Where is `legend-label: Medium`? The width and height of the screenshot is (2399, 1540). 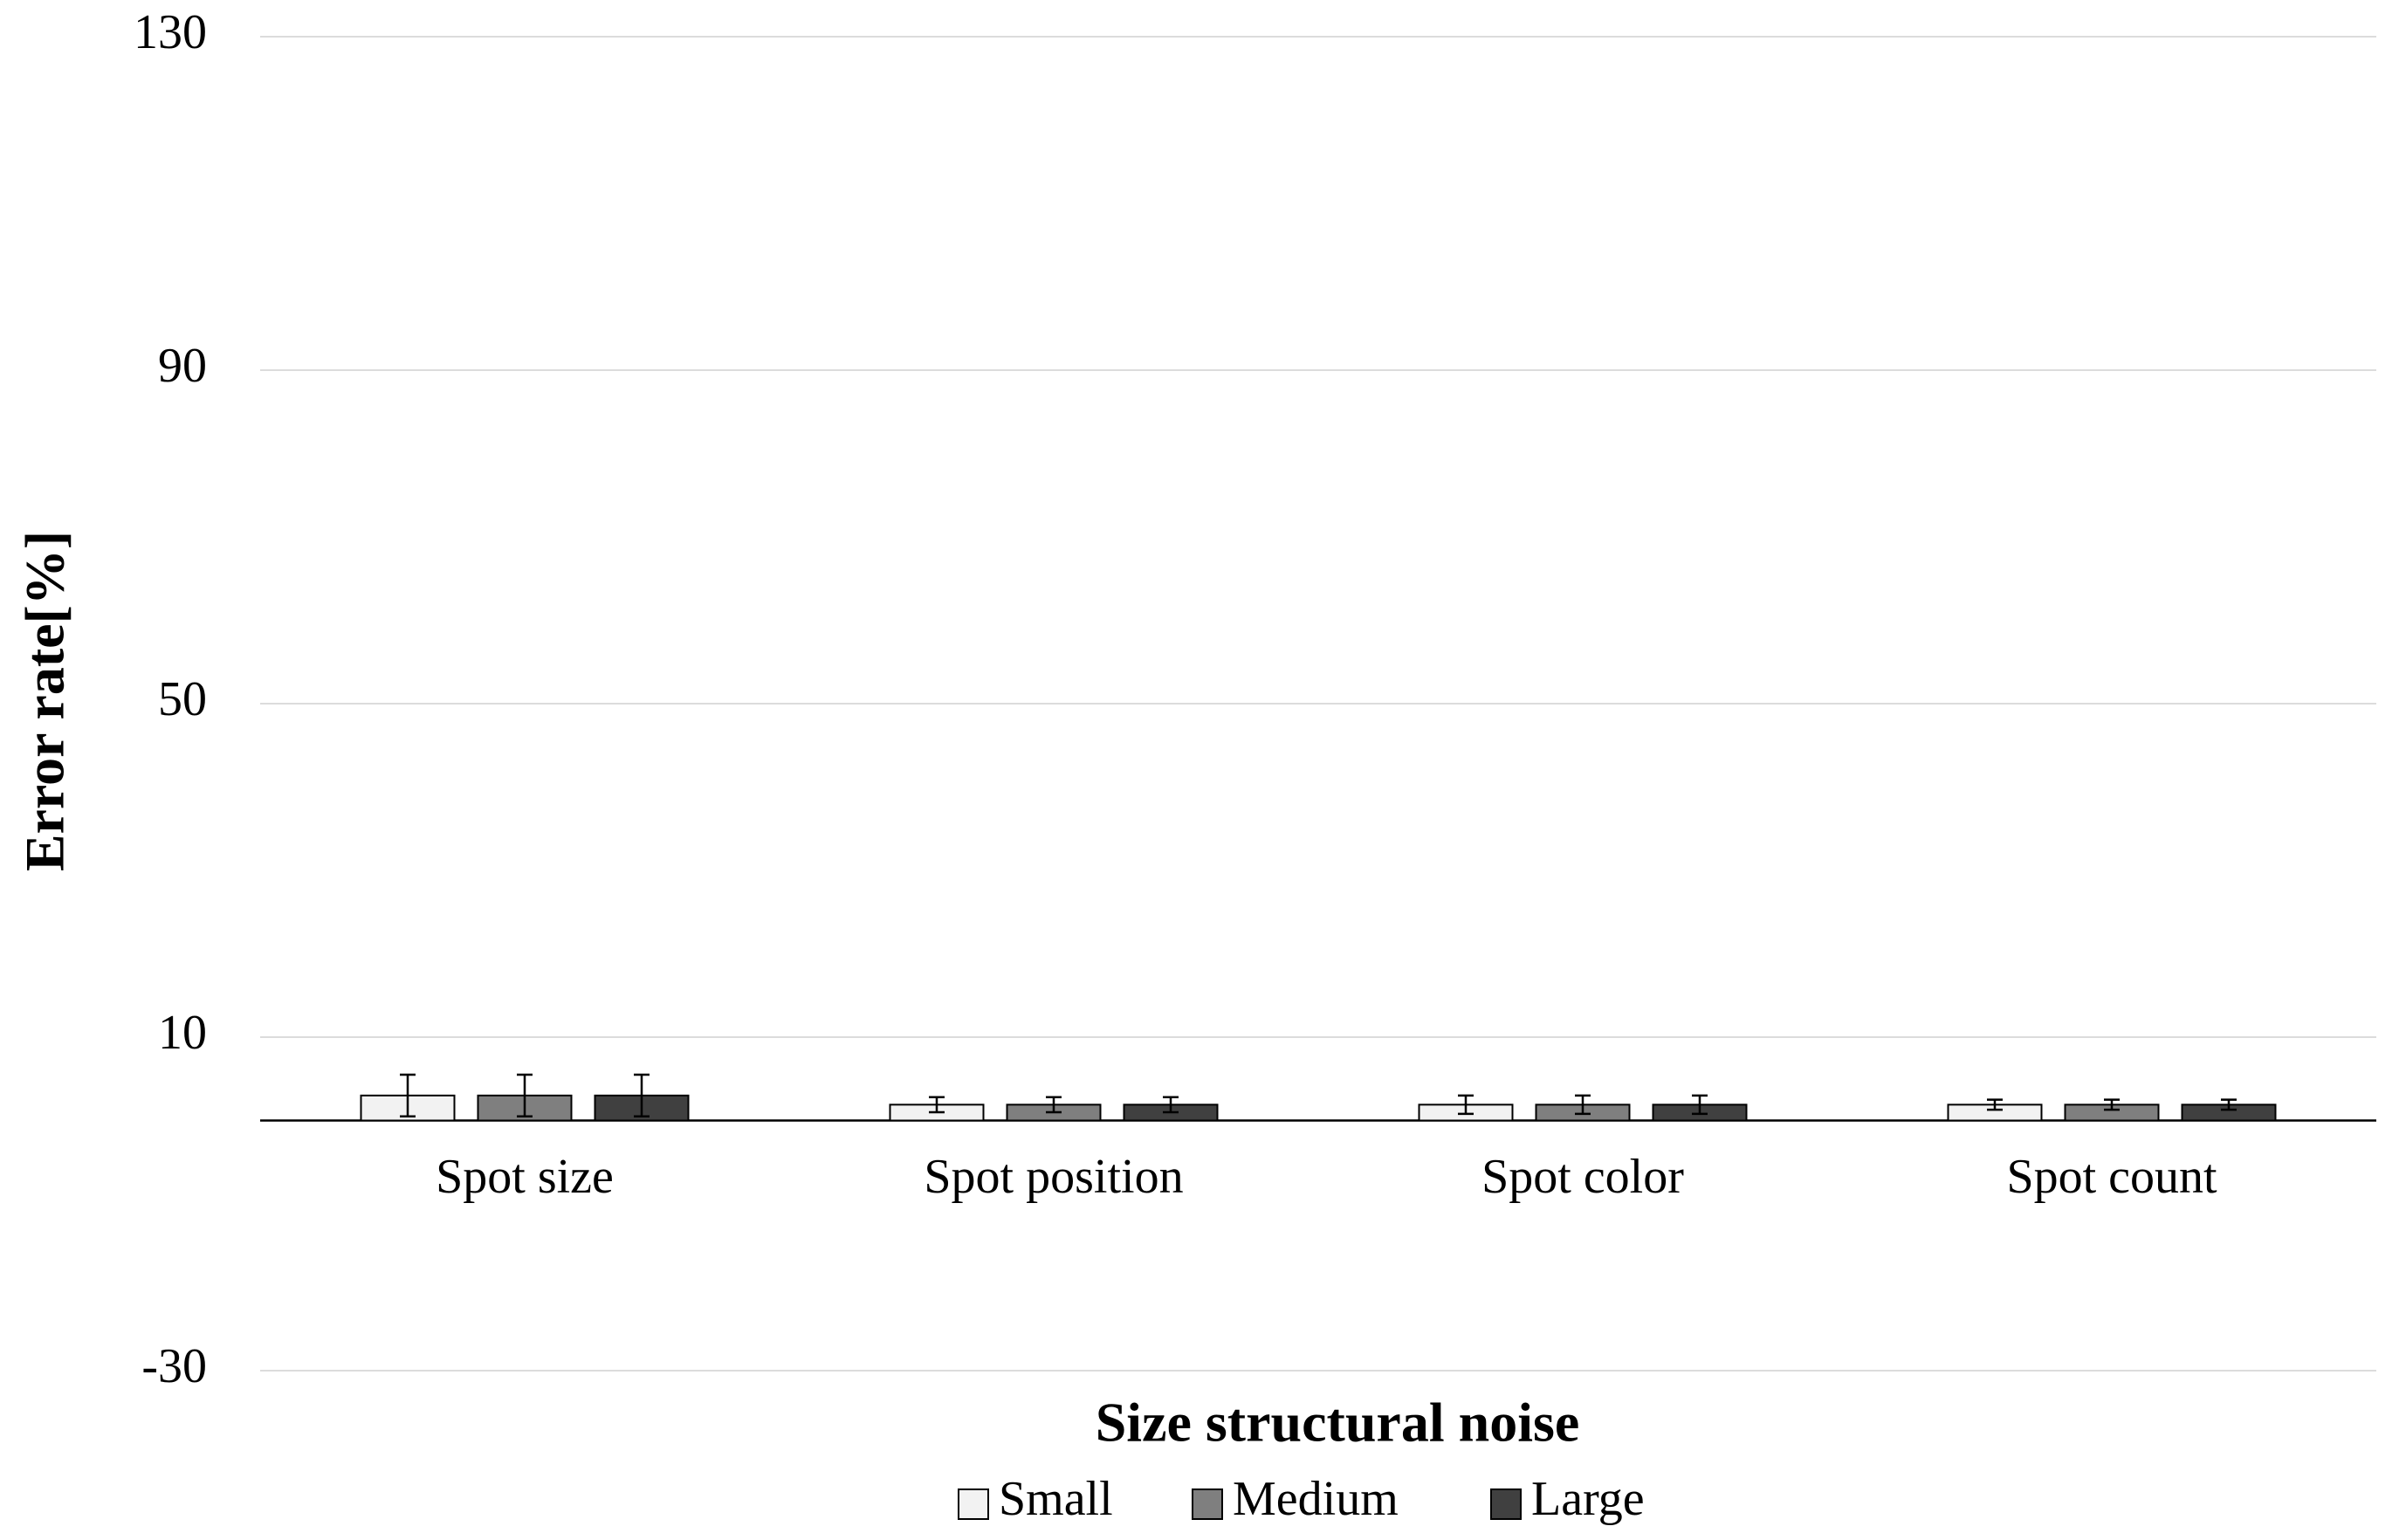 legend-label: Medium is located at coordinates (1316, 1499).